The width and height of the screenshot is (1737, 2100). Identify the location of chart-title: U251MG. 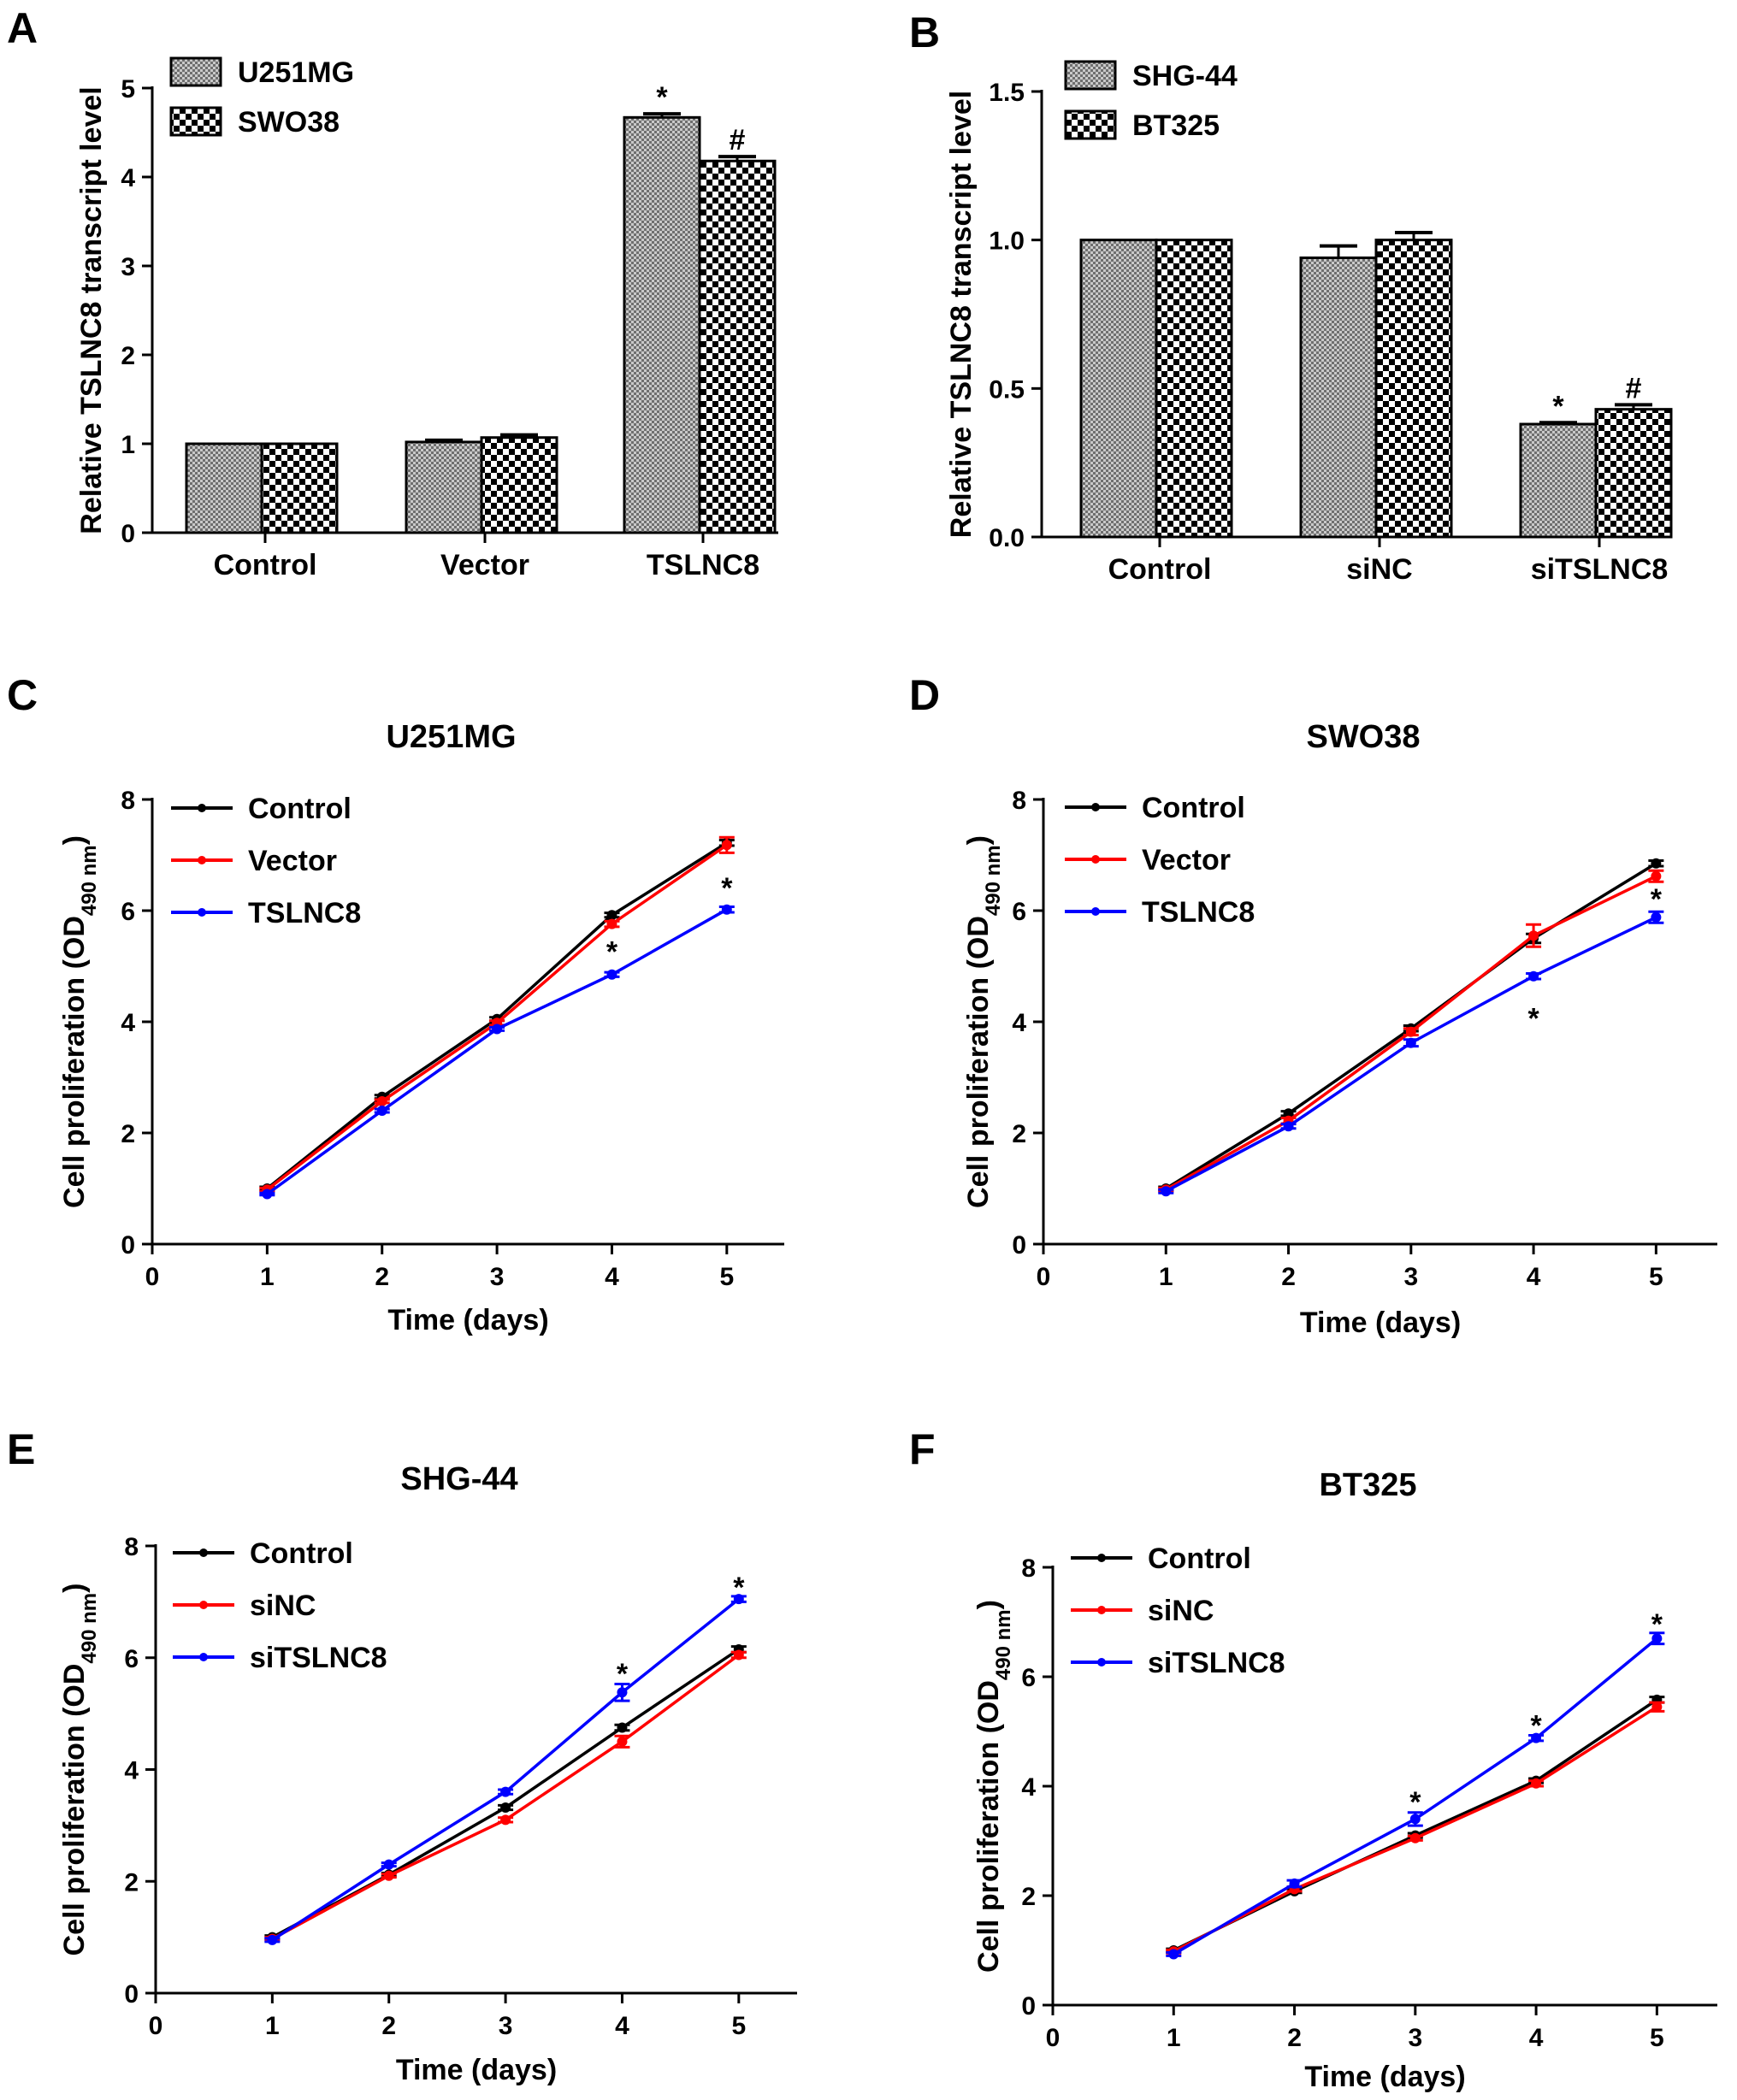
(451, 737).